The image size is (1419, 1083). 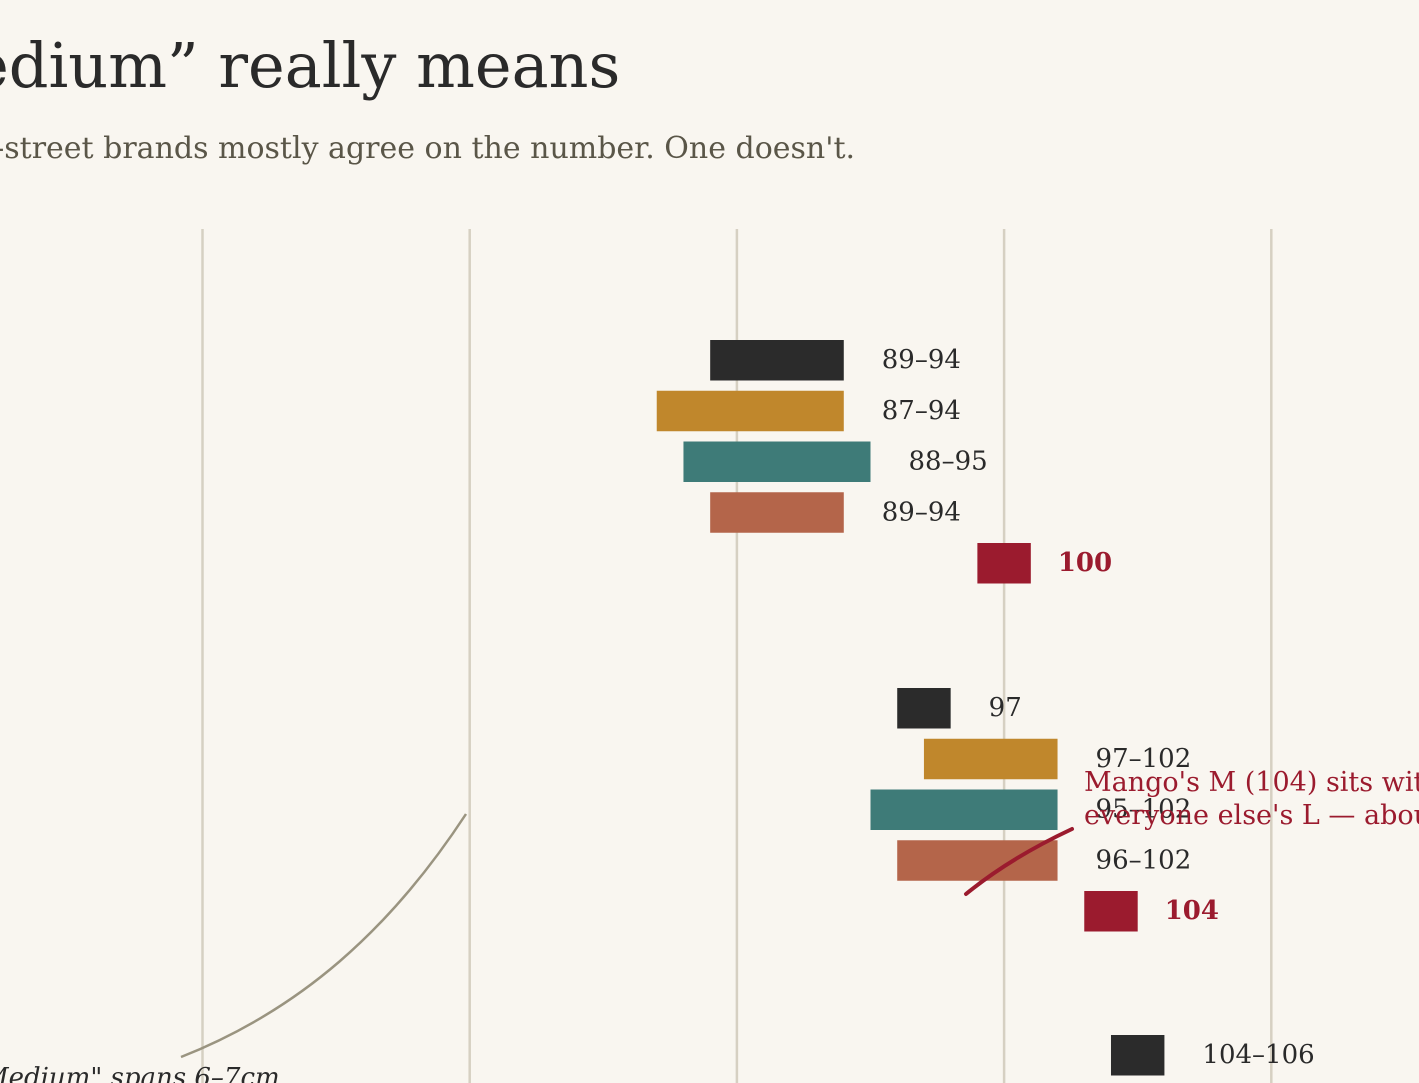 I want to click on value-label-s-5: 100, so click(x=1085, y=563).